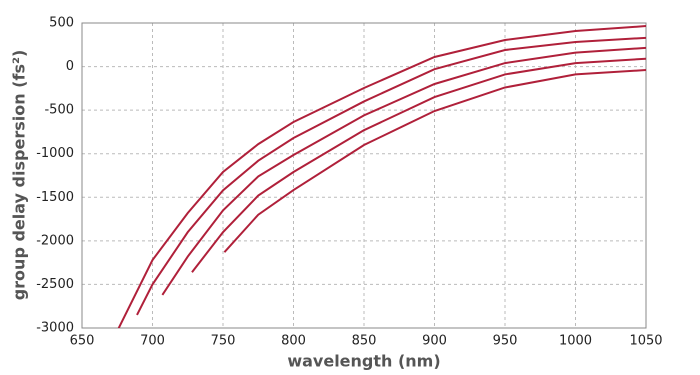  Describe the element at coordinates (434, 341) in the screenshot. I see `x-tick-label: 900` at that location.